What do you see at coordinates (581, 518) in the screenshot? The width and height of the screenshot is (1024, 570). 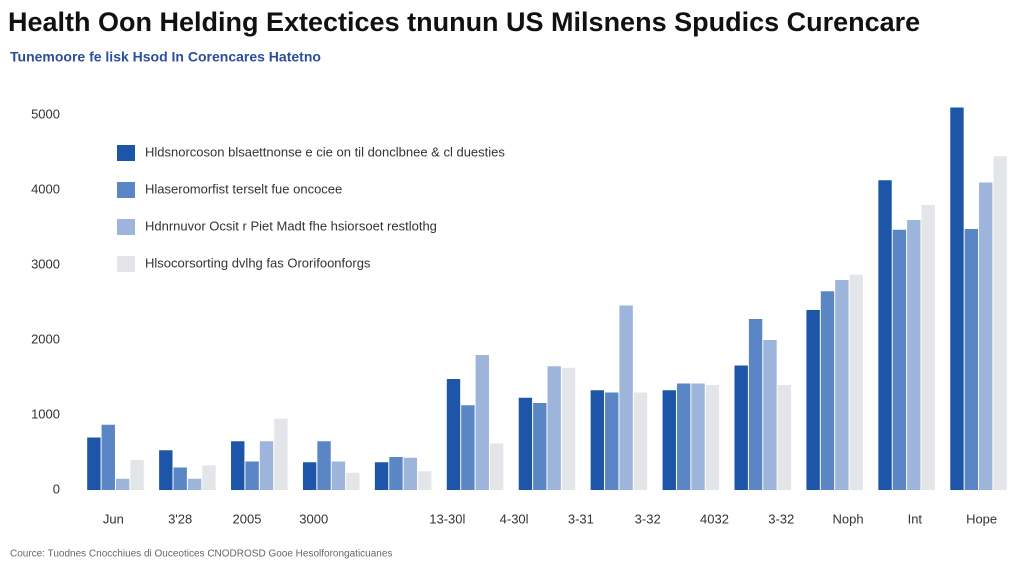 I see `x-tick-label: 3-31` at bounding box center [581, 518].